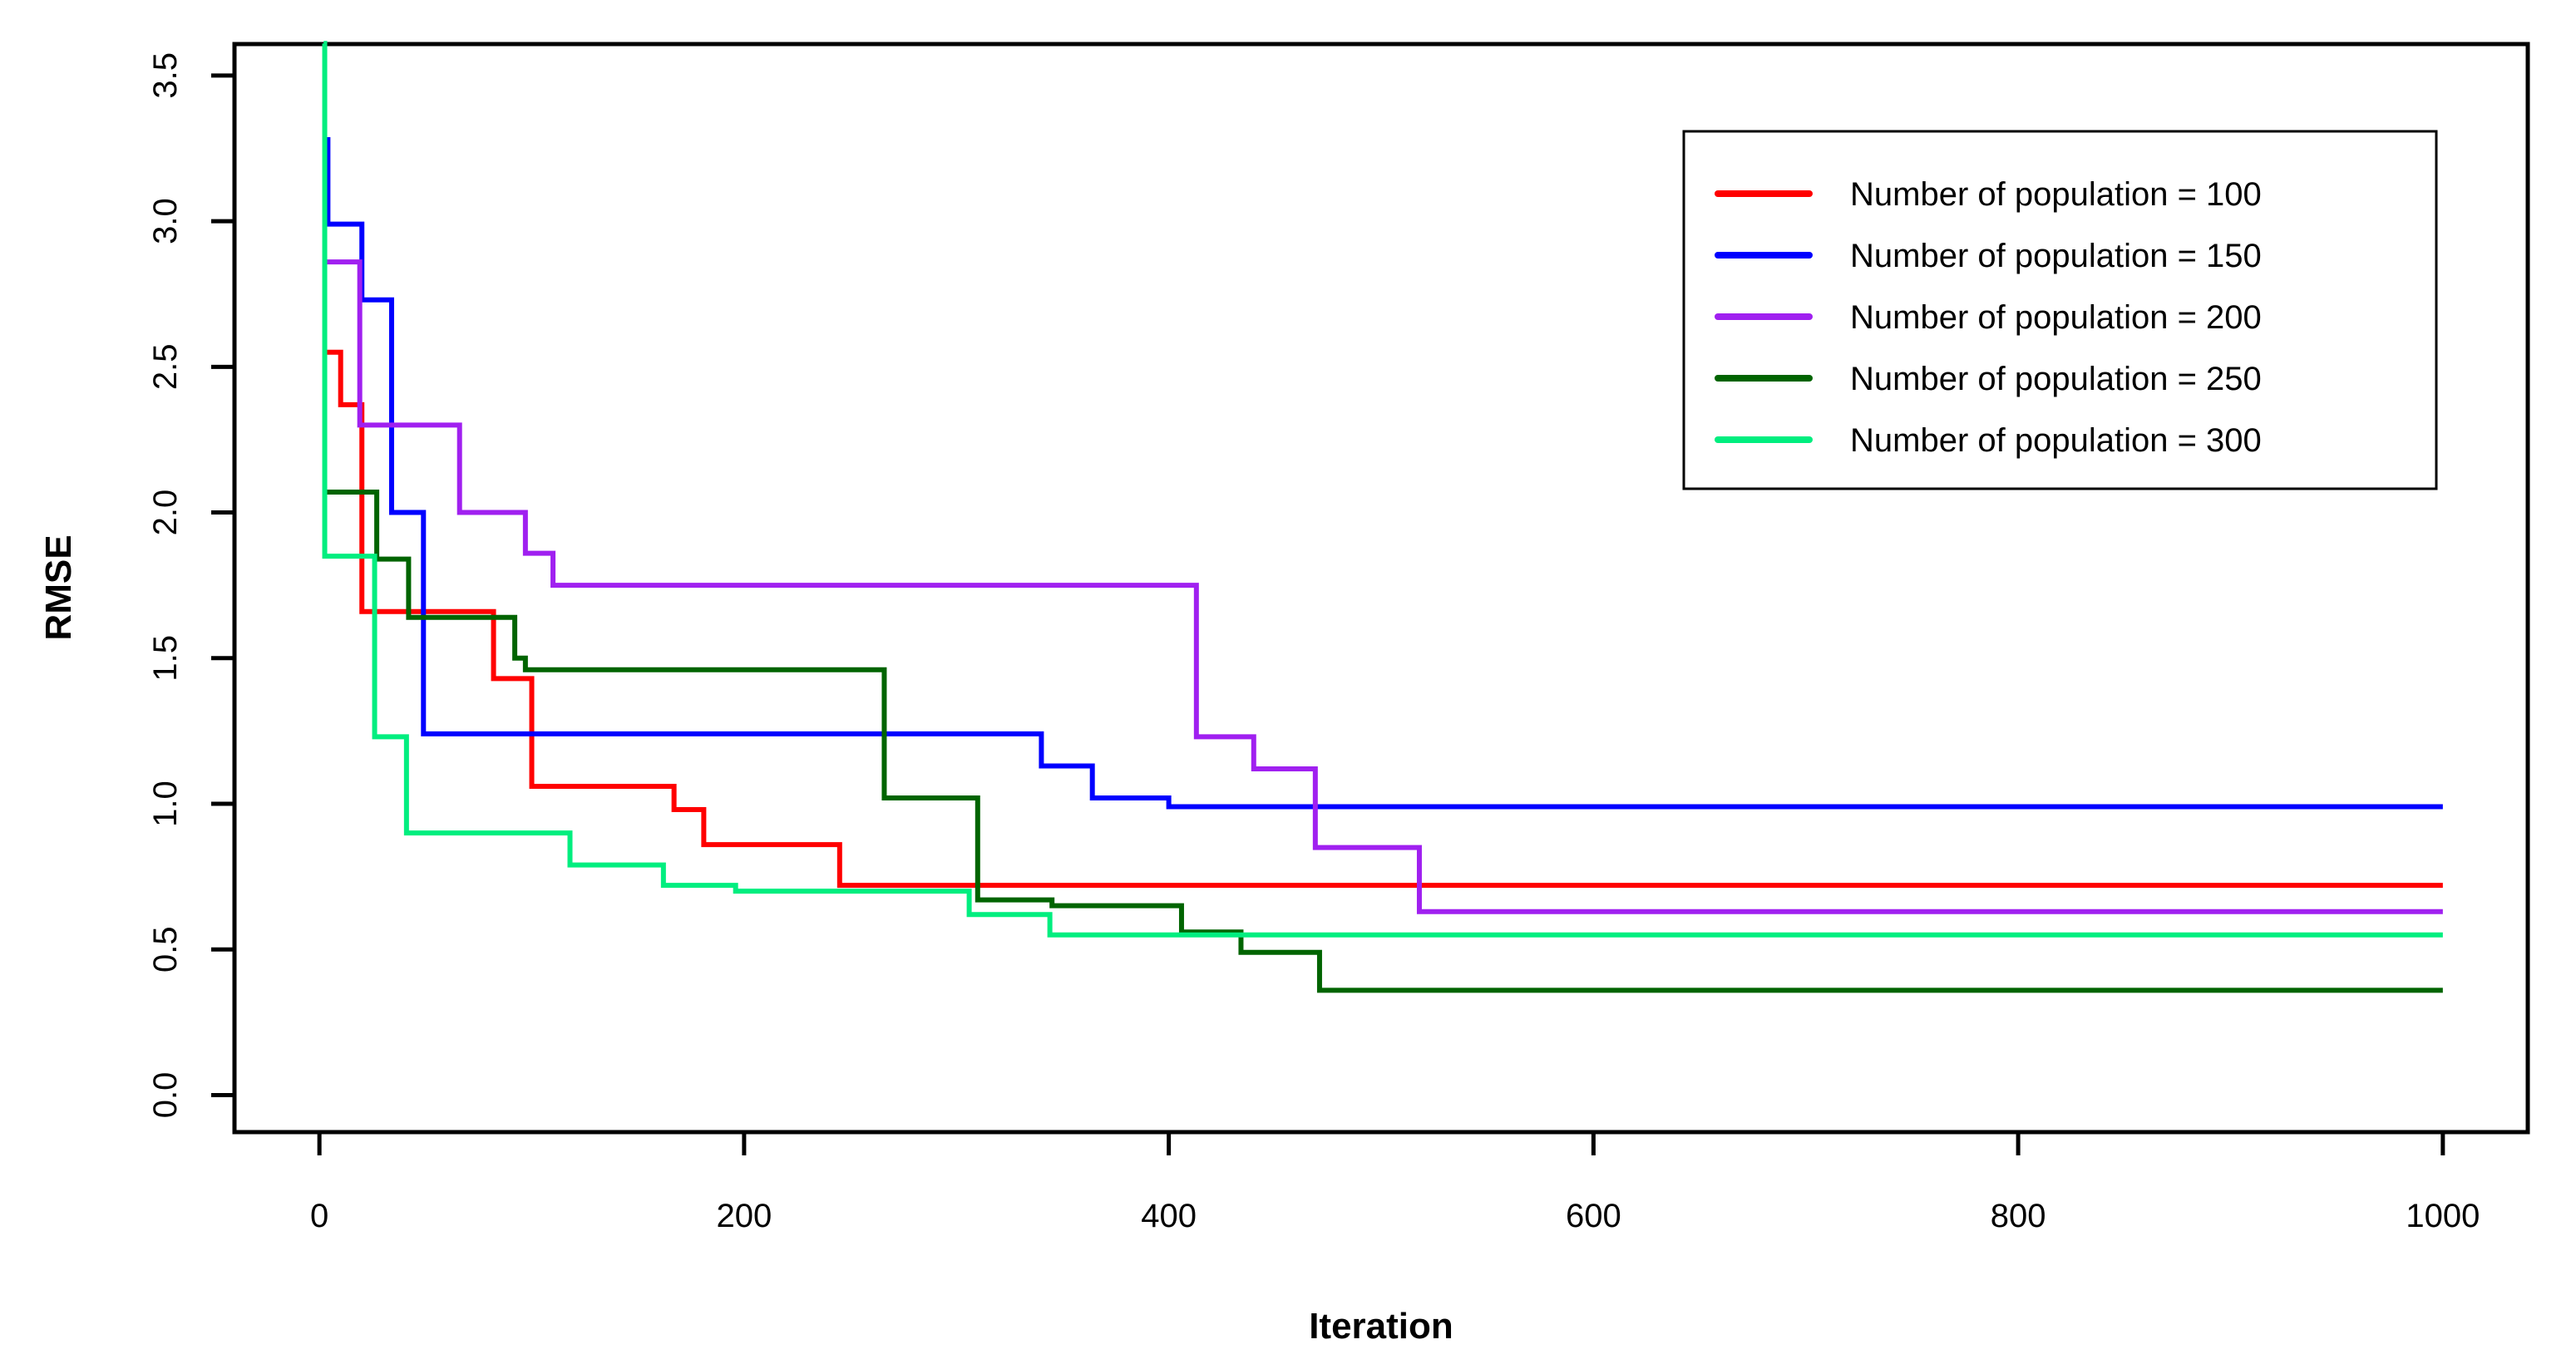  Describe the element at coordinates (165, 367) in the screenshot. I see `y-tick-label: 2.5` at that location.